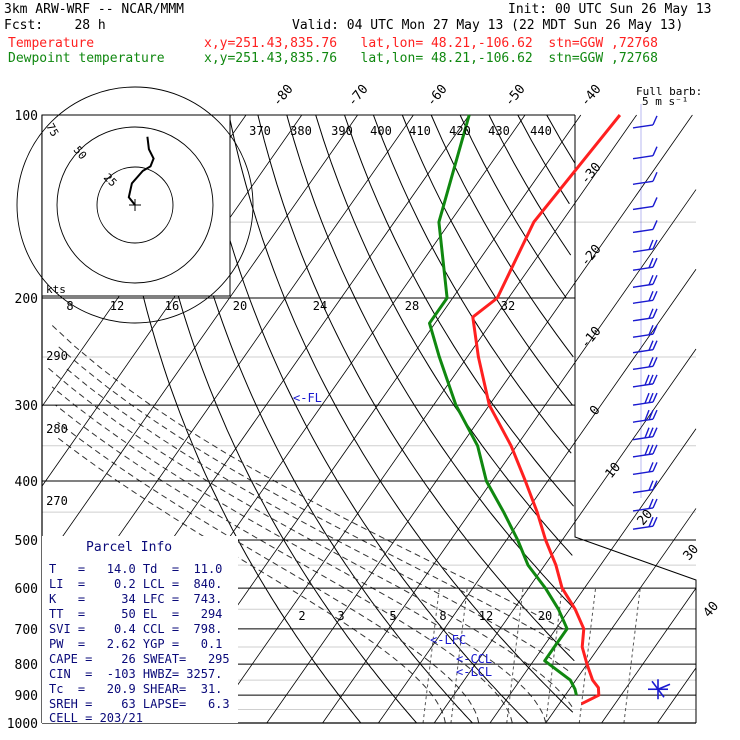  What do you see at coordinates (437, 96) in the screenshot?
I see `isotherm-label: -60` at bounding box center [437, 96].